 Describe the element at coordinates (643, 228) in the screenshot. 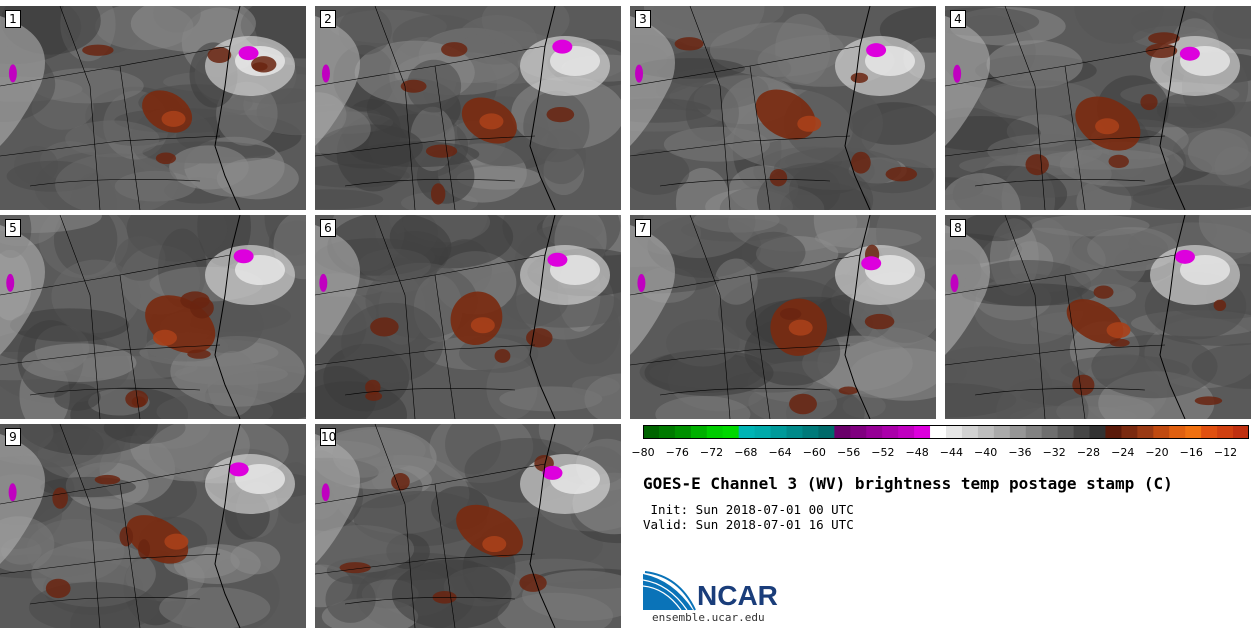

I see `panel-number: 7` at that location.